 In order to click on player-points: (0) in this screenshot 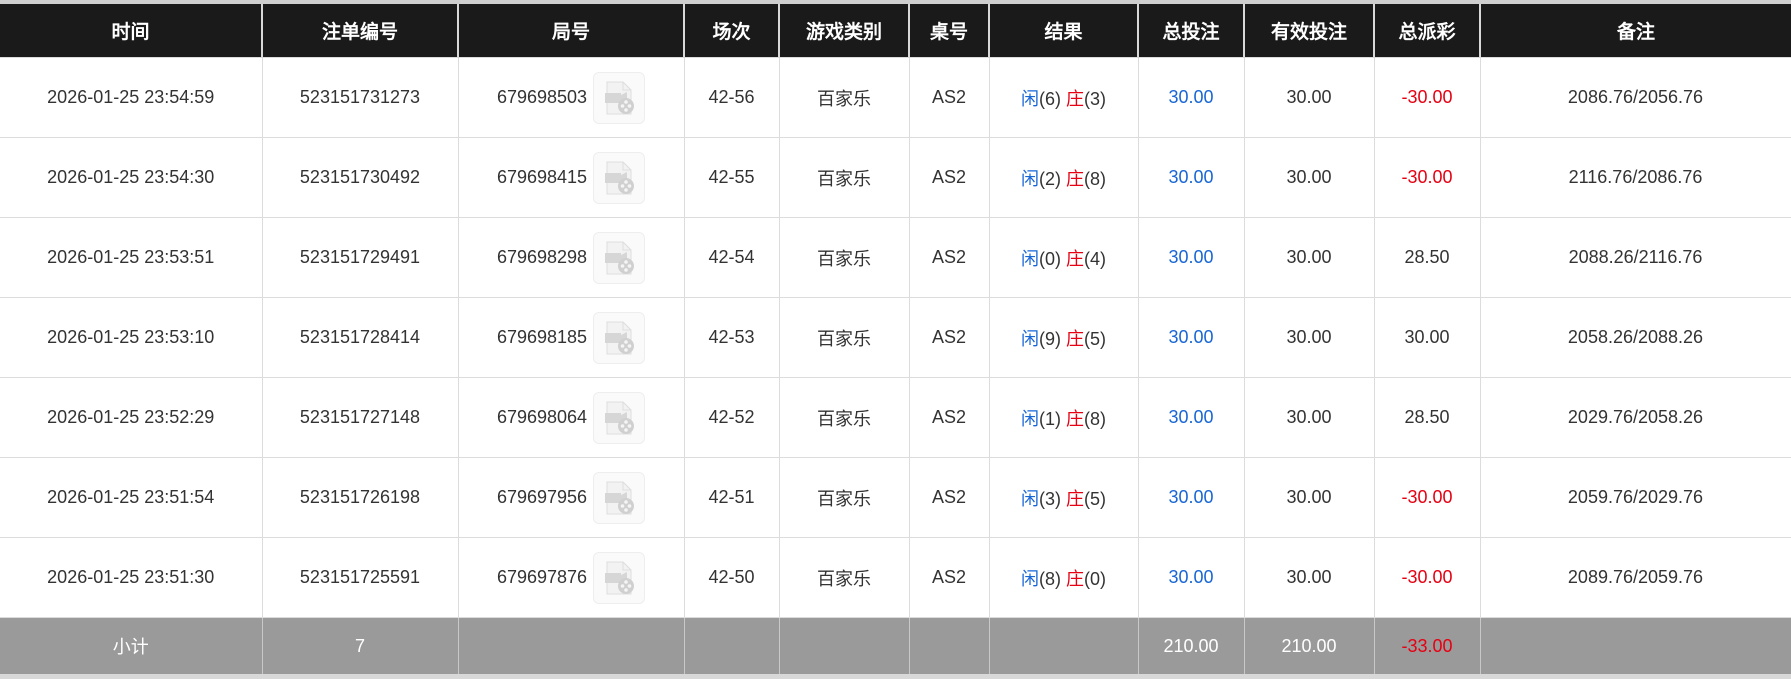, I will do `click(1049, 258)`.